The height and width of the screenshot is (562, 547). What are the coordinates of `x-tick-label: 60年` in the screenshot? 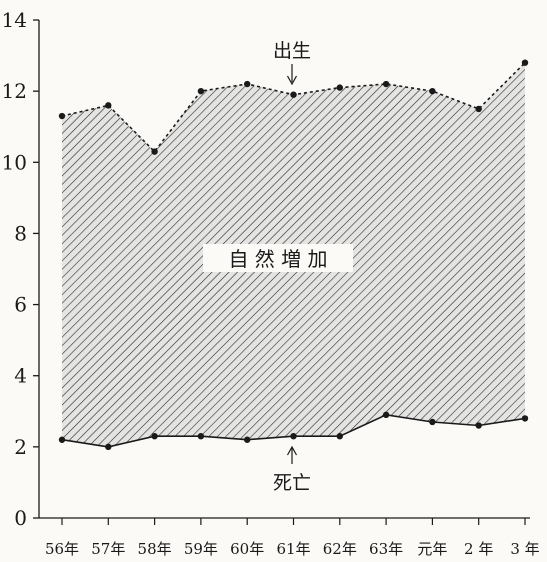 It's located at (247, 549).